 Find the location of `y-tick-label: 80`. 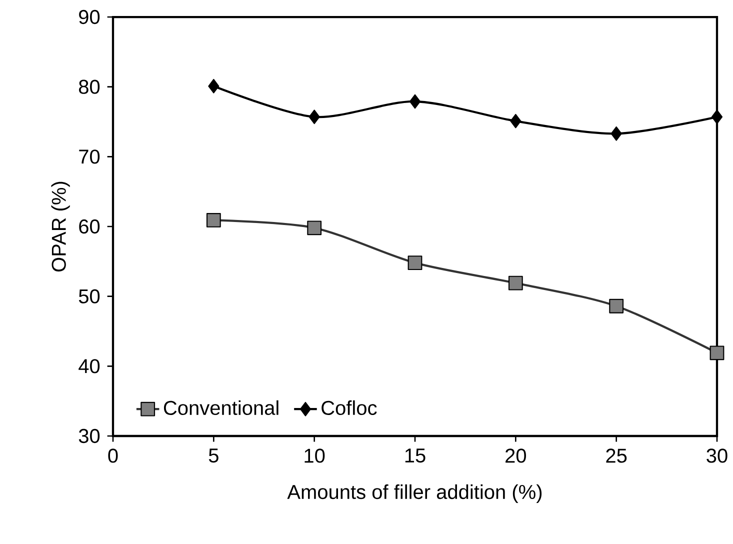

y-tick-label: 80 is located at coordinates (89, 87).